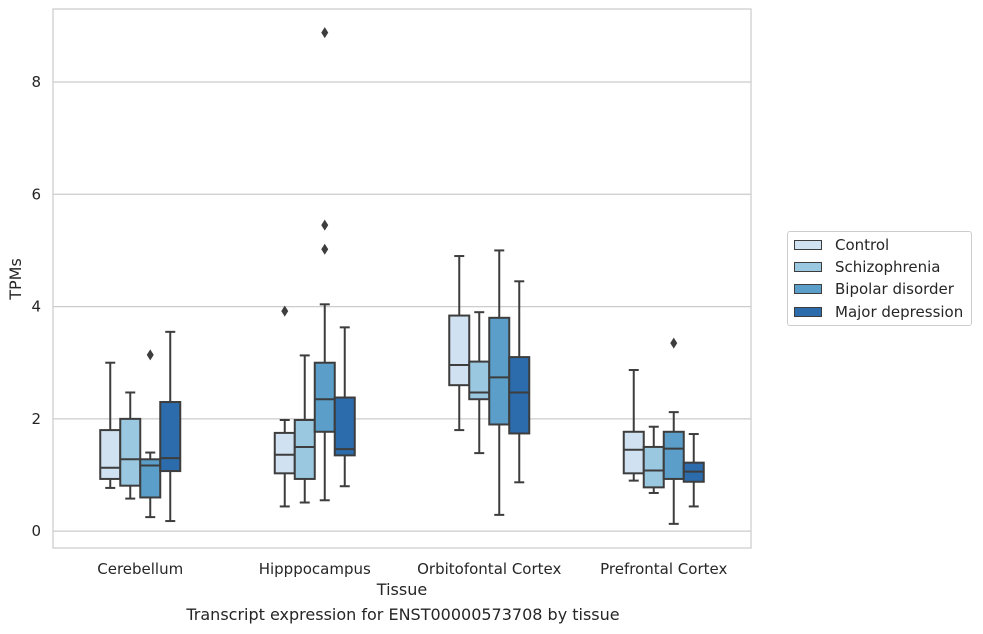  Describe the element at coordinates (894, 289) in the screenshot. I see `legend-label-bipolar-disorder: Bipolar disorder` at that location.